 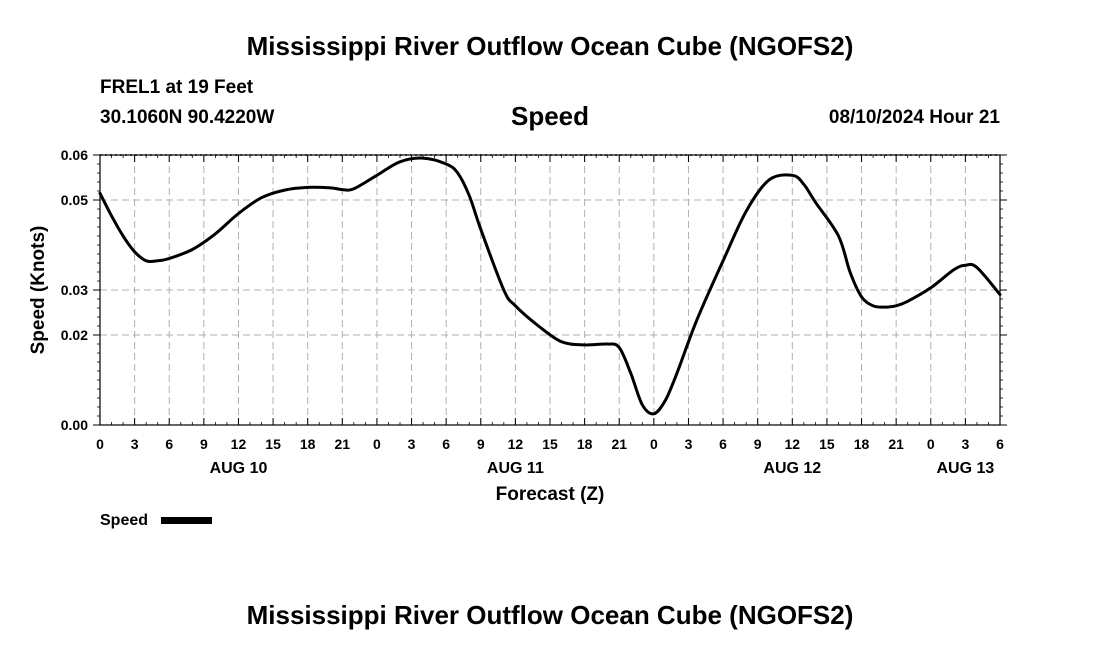 I want to click on y-tick-label: 0.05, so click(x=74, y=200).